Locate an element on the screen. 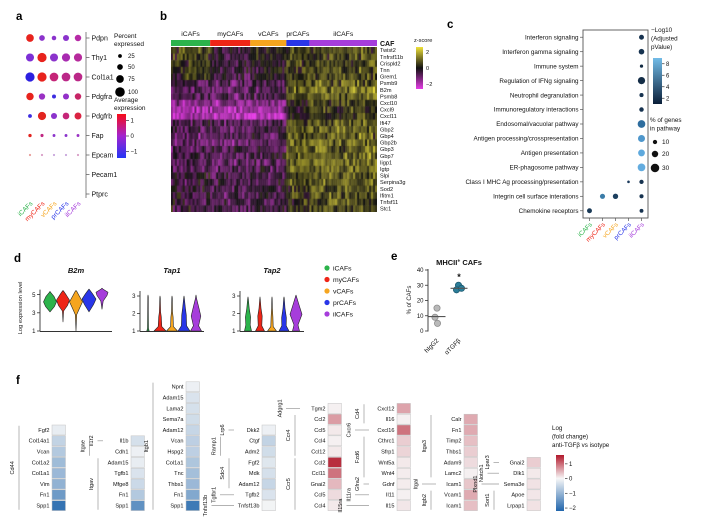 The height and width of the screenshot is (520, 714). svg-text: Ctgf is located at coordinates (254, 442).